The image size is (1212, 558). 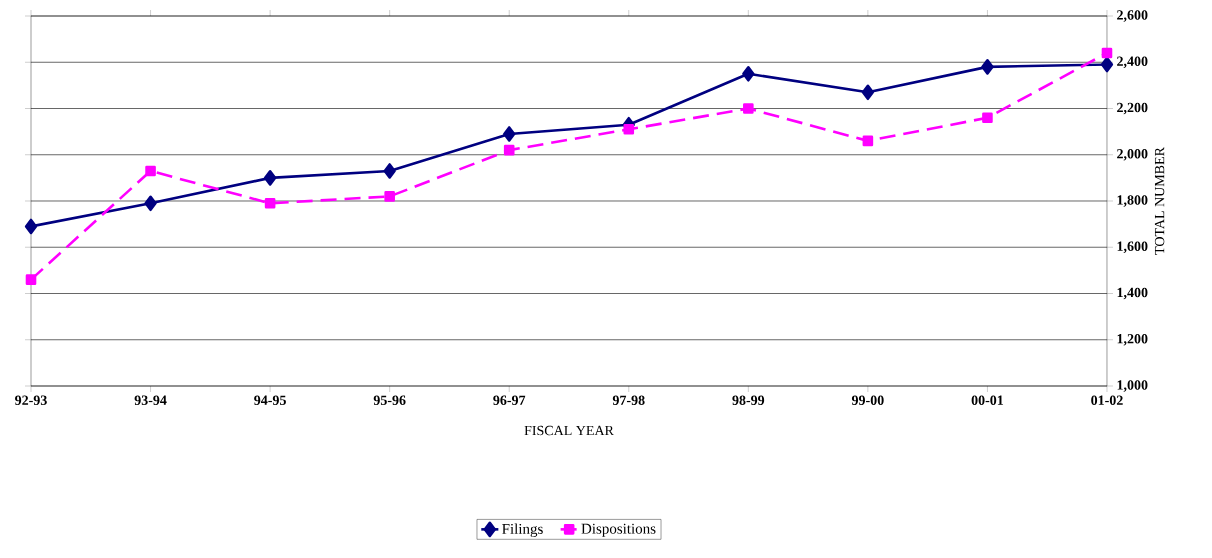 What do you see at coordinates (1132, 155) in the screenshot?
I see `y-tick-label: 2,000` at bounding box center [1132, 155].